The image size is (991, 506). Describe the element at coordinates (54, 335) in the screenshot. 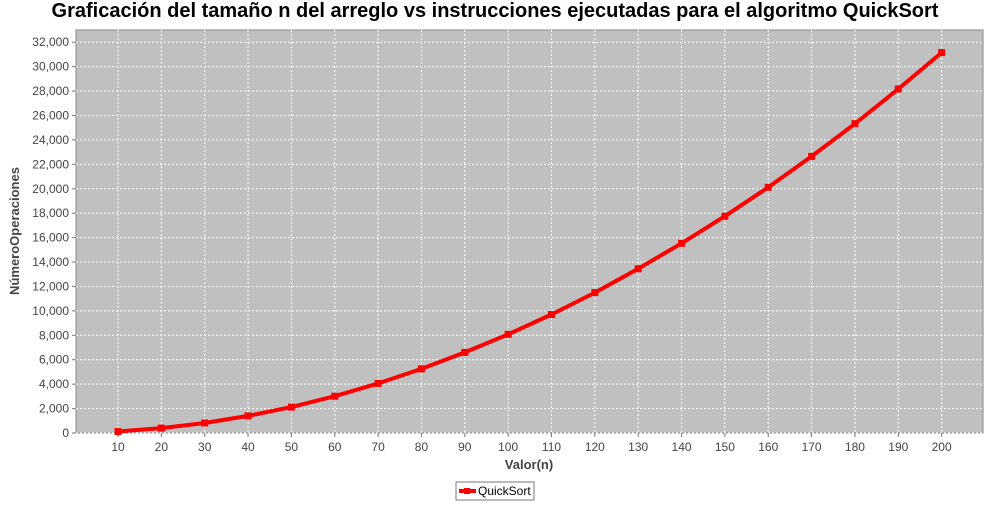

I see `y-tick-label: 8,000` at that location.